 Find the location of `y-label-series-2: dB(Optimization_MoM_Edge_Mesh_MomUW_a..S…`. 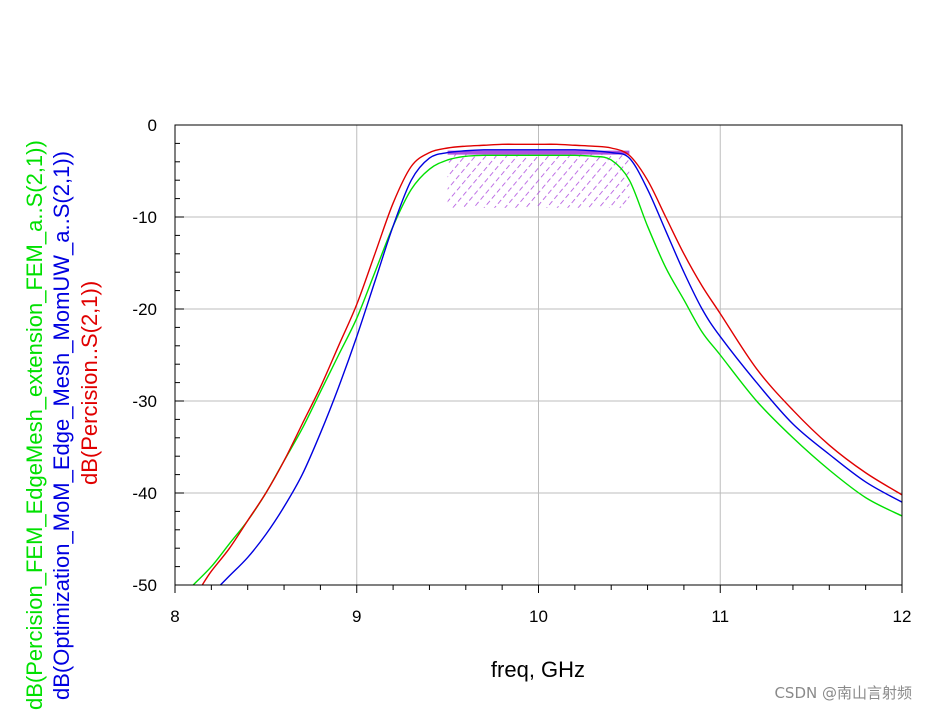

y-label-series-2: dB(Optimization_MoM_Edge_Mesh_MomUW_a..S… is located at coordinates (61, 425).